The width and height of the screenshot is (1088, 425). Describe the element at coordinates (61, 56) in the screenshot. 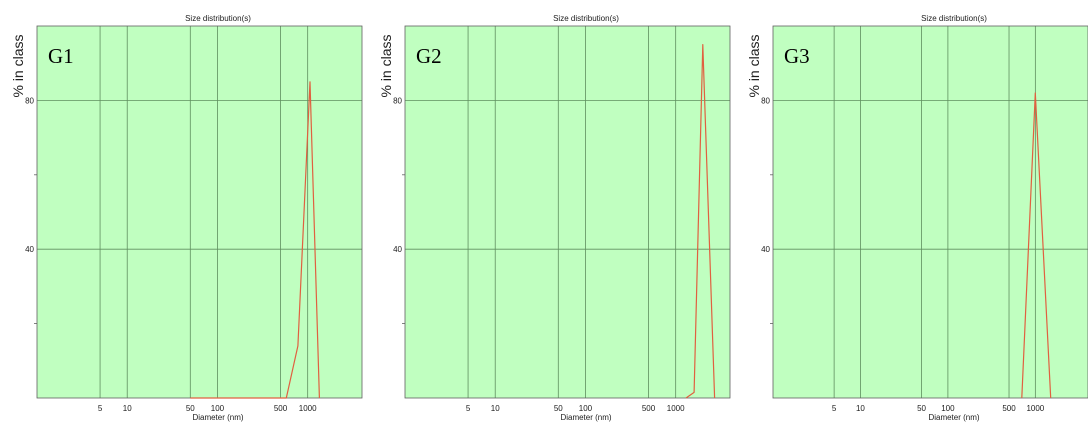

I see `panel-label: G1` at that location.